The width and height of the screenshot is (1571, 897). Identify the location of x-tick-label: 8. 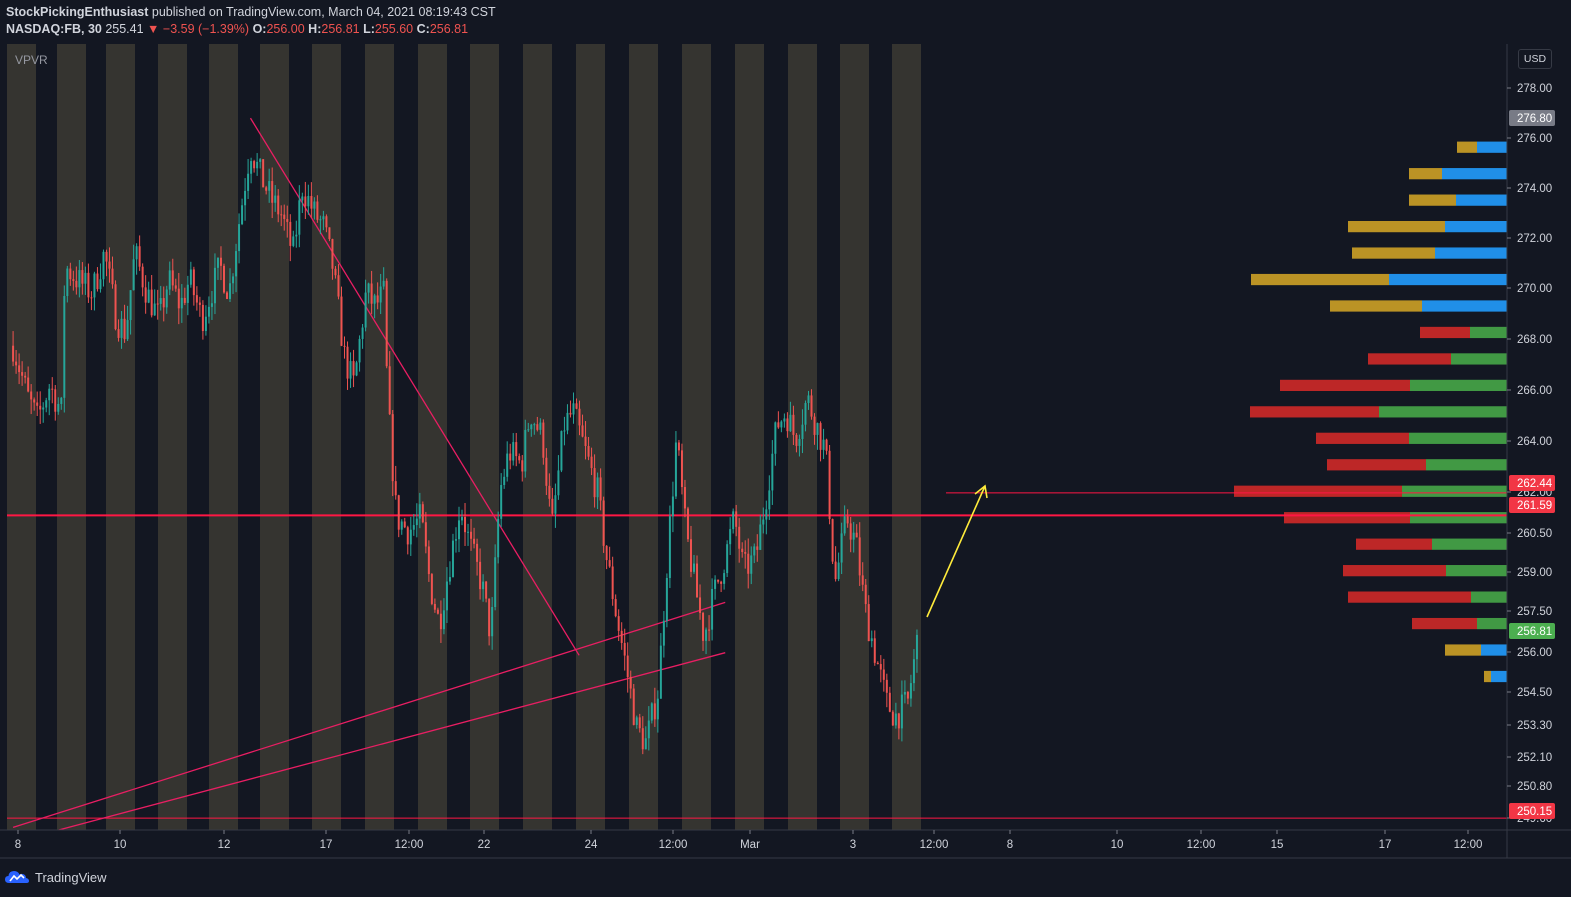
(1010, 845).